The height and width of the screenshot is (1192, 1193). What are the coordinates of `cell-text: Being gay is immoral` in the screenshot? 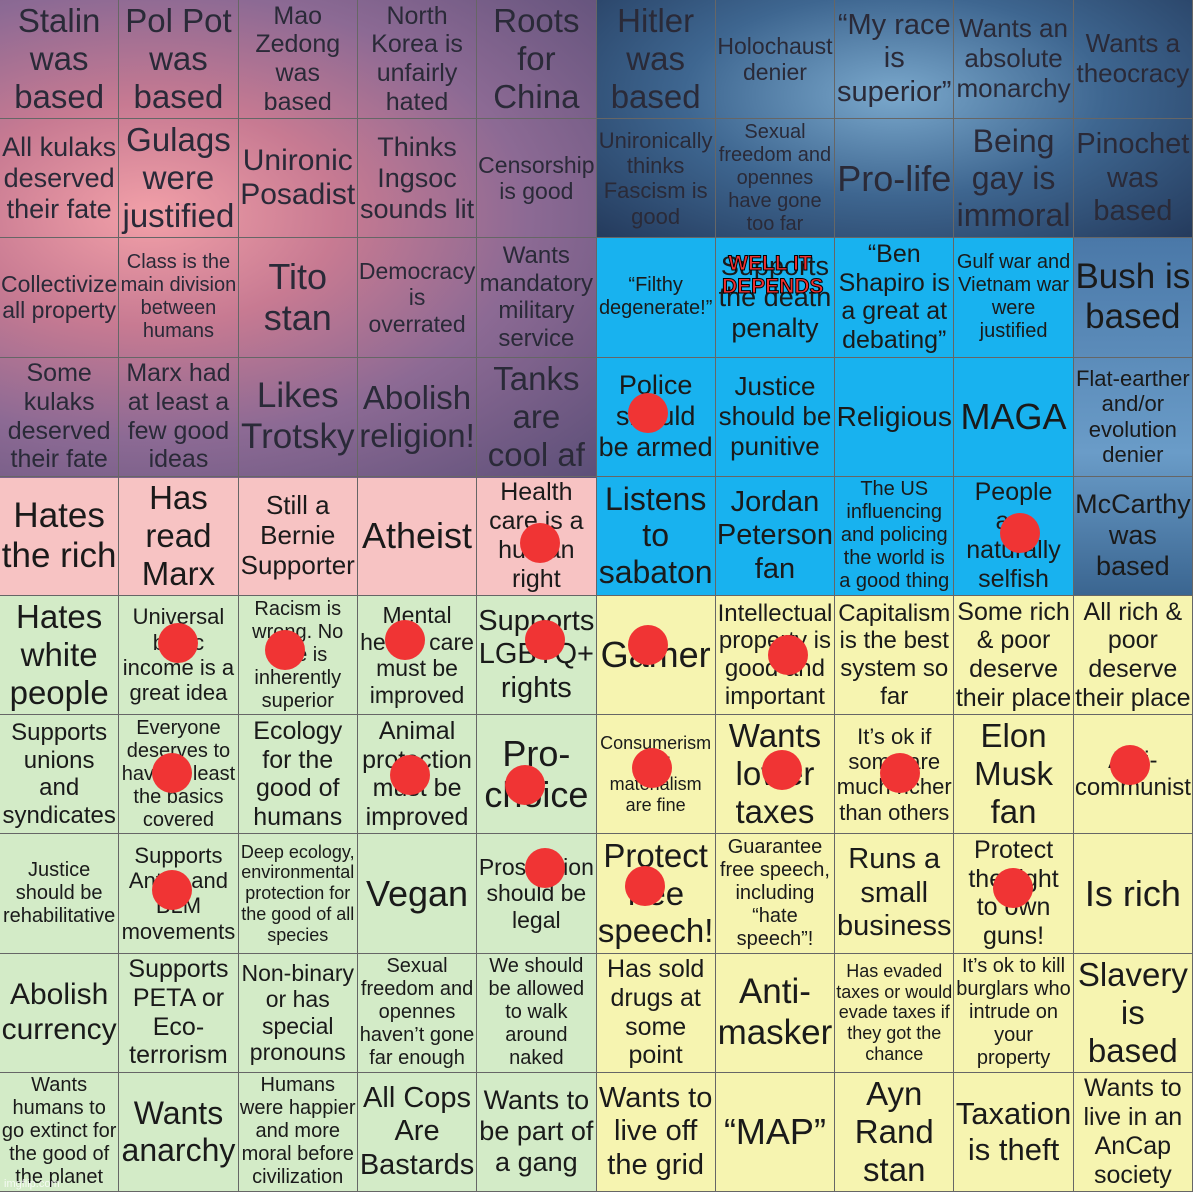 It's located at (1013, 178).